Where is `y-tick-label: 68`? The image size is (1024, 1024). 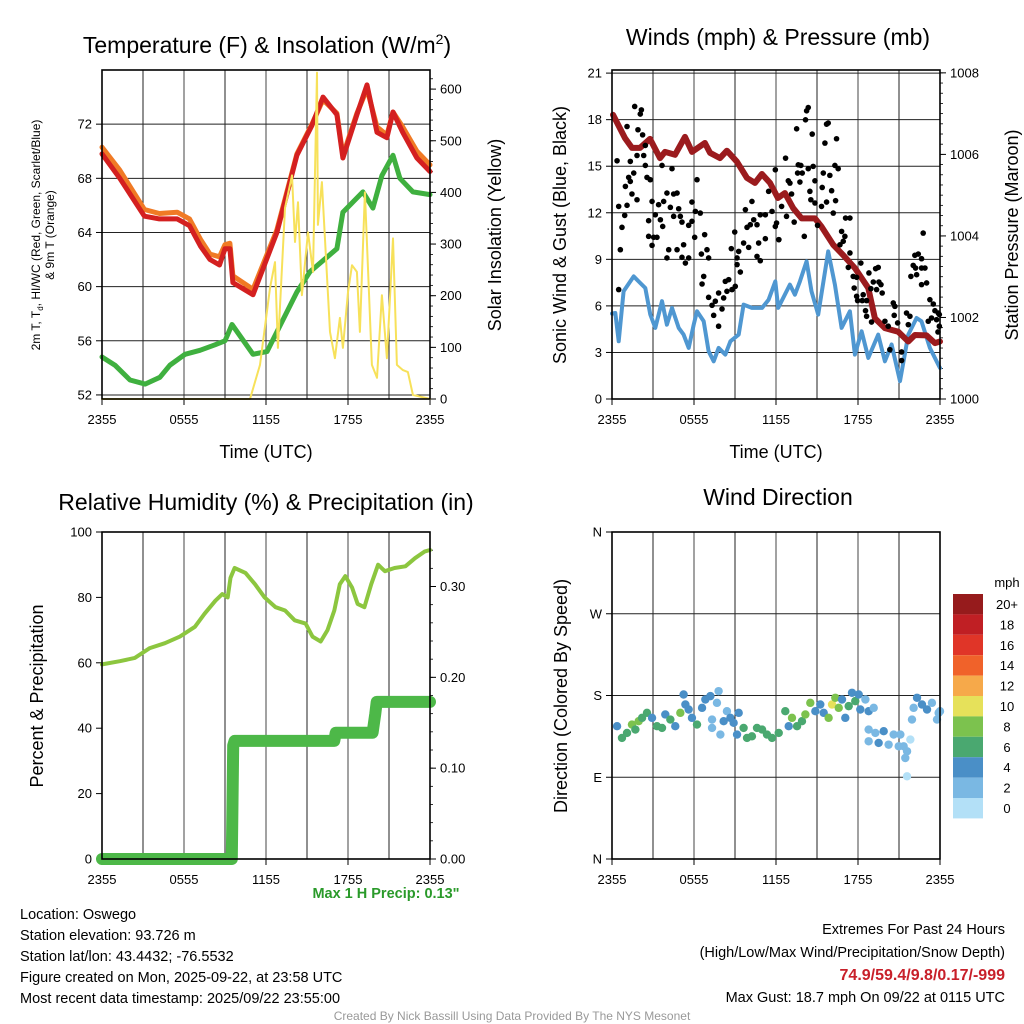
y-tick-label: 68 is located at coordinates (85, 178).